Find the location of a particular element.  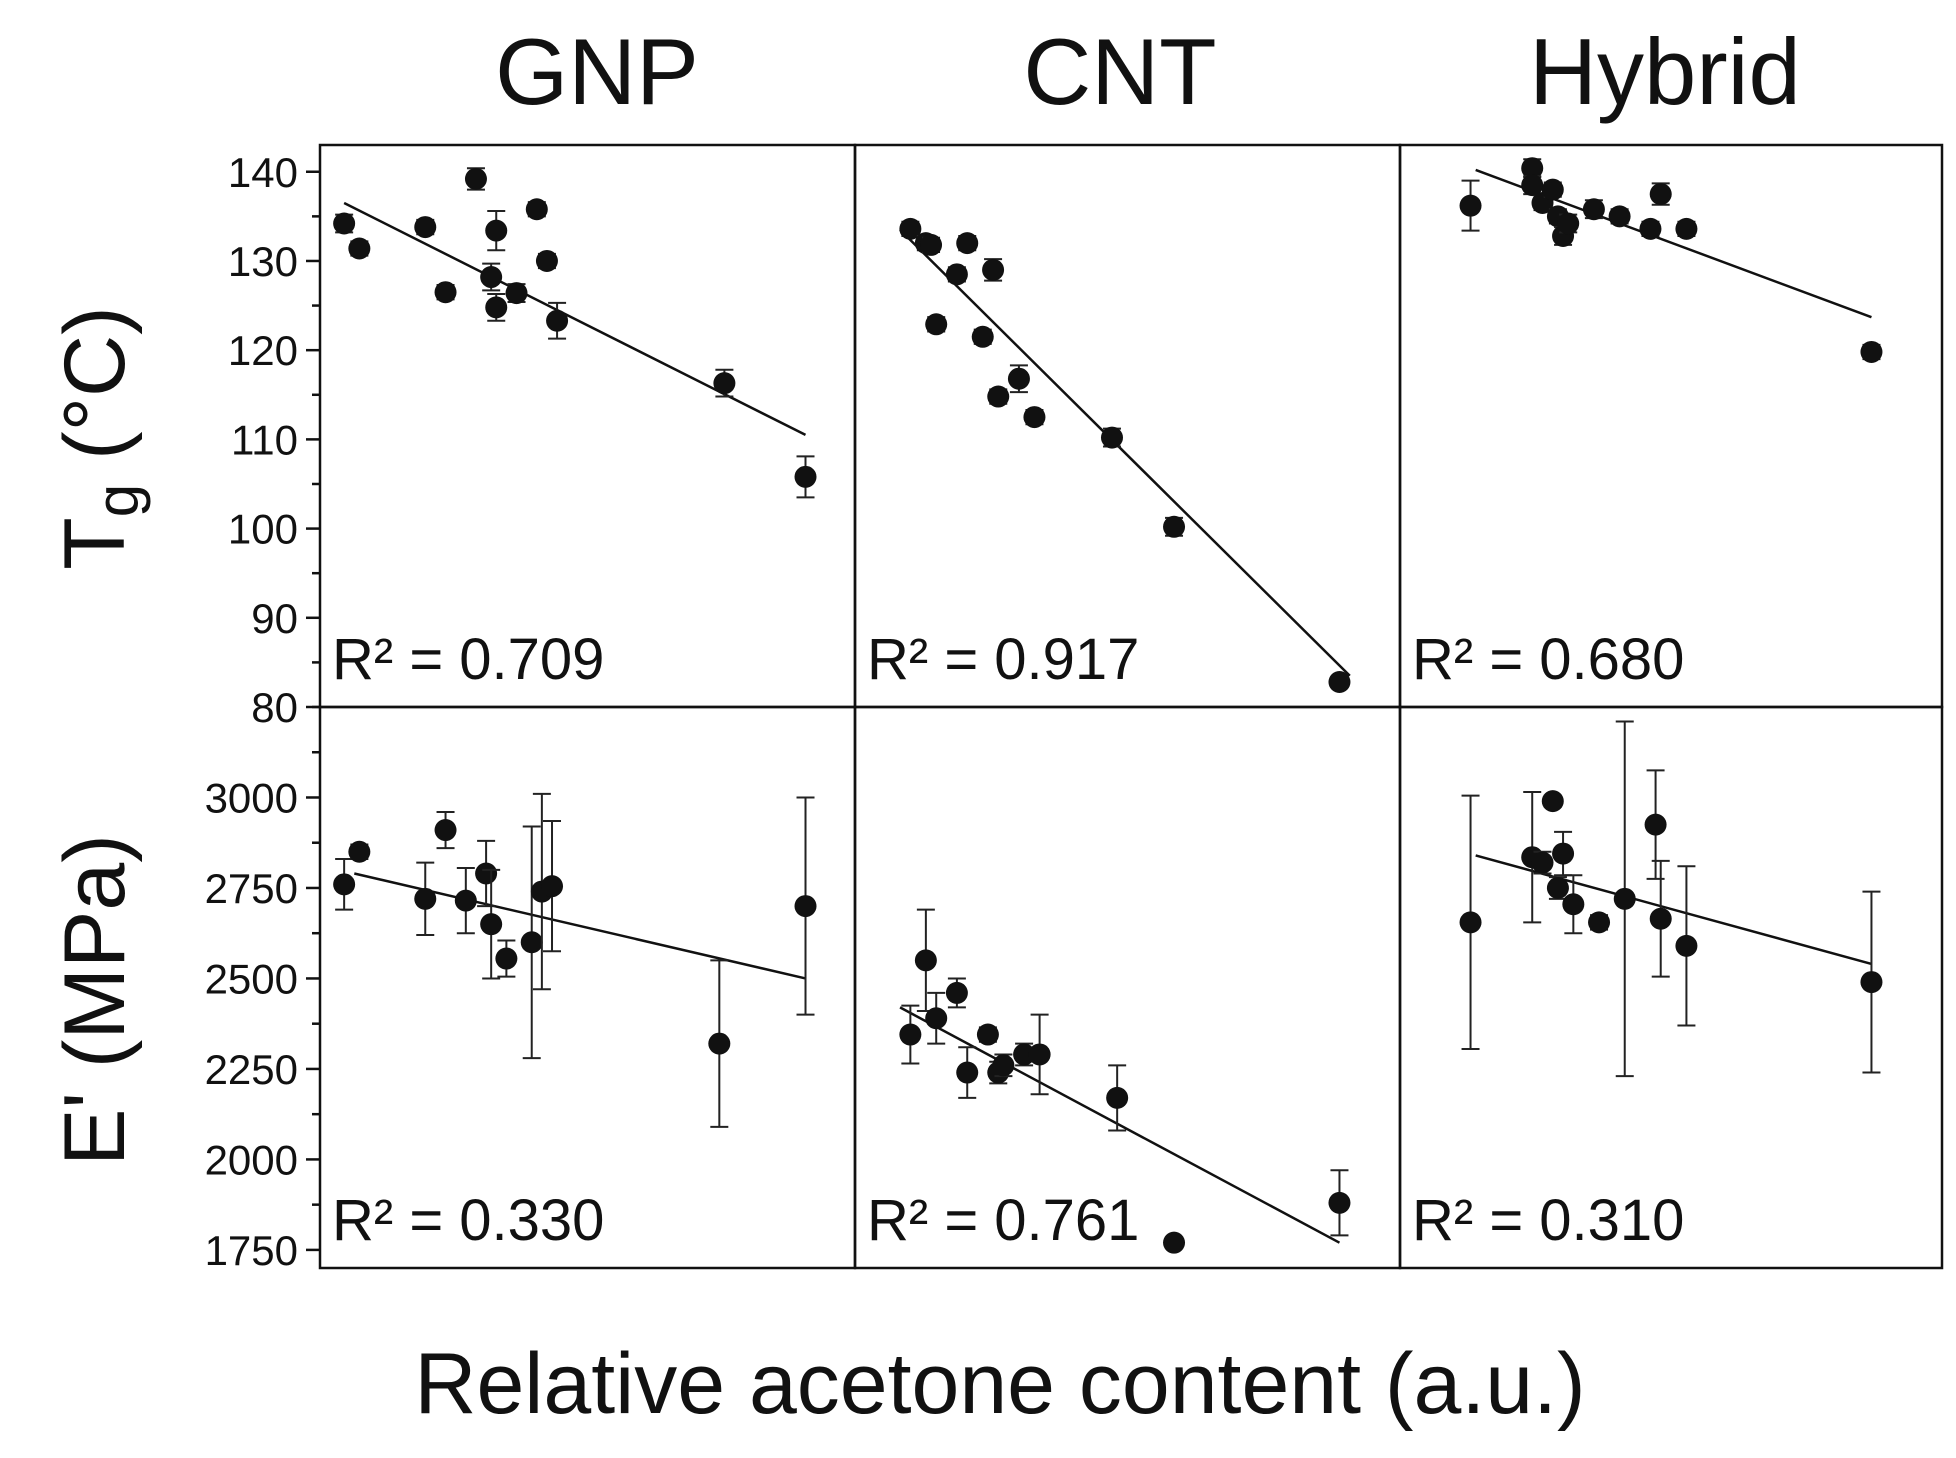

panel-frame is located at coordinates (1127, 426).